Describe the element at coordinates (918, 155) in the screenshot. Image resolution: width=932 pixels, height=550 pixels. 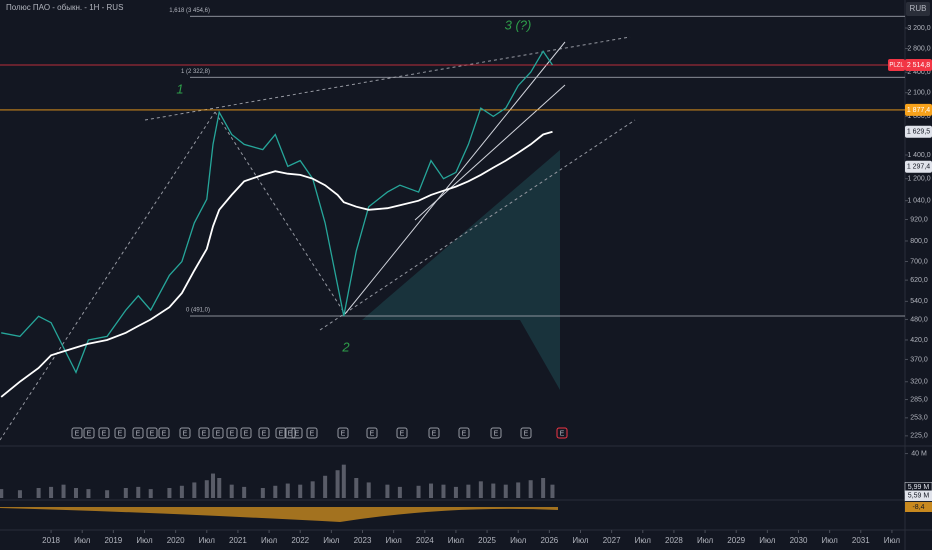
I see `y-tick-label: 1 400,0` at that location.